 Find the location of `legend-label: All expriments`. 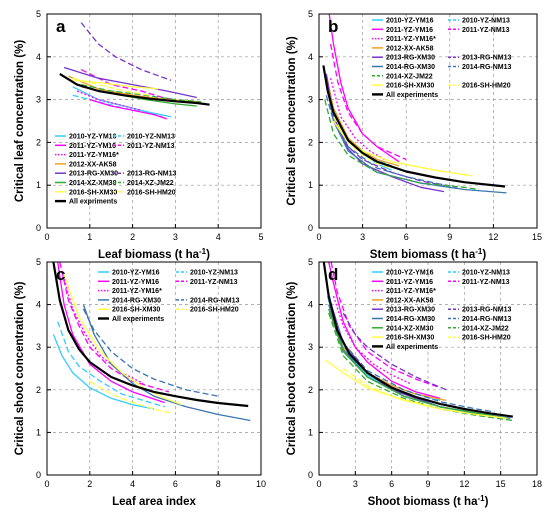

legend-label: All expriments is located at coordinates (93, 202).